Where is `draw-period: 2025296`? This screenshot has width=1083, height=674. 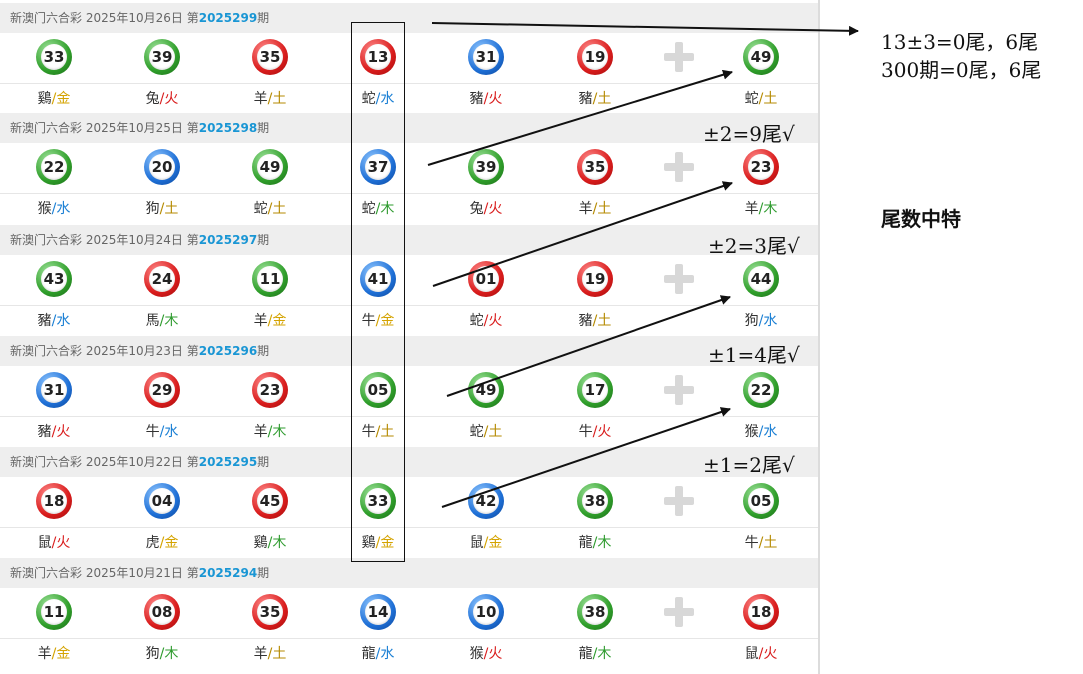
draw-period: 2025296 is located at coordinates (228, 351).